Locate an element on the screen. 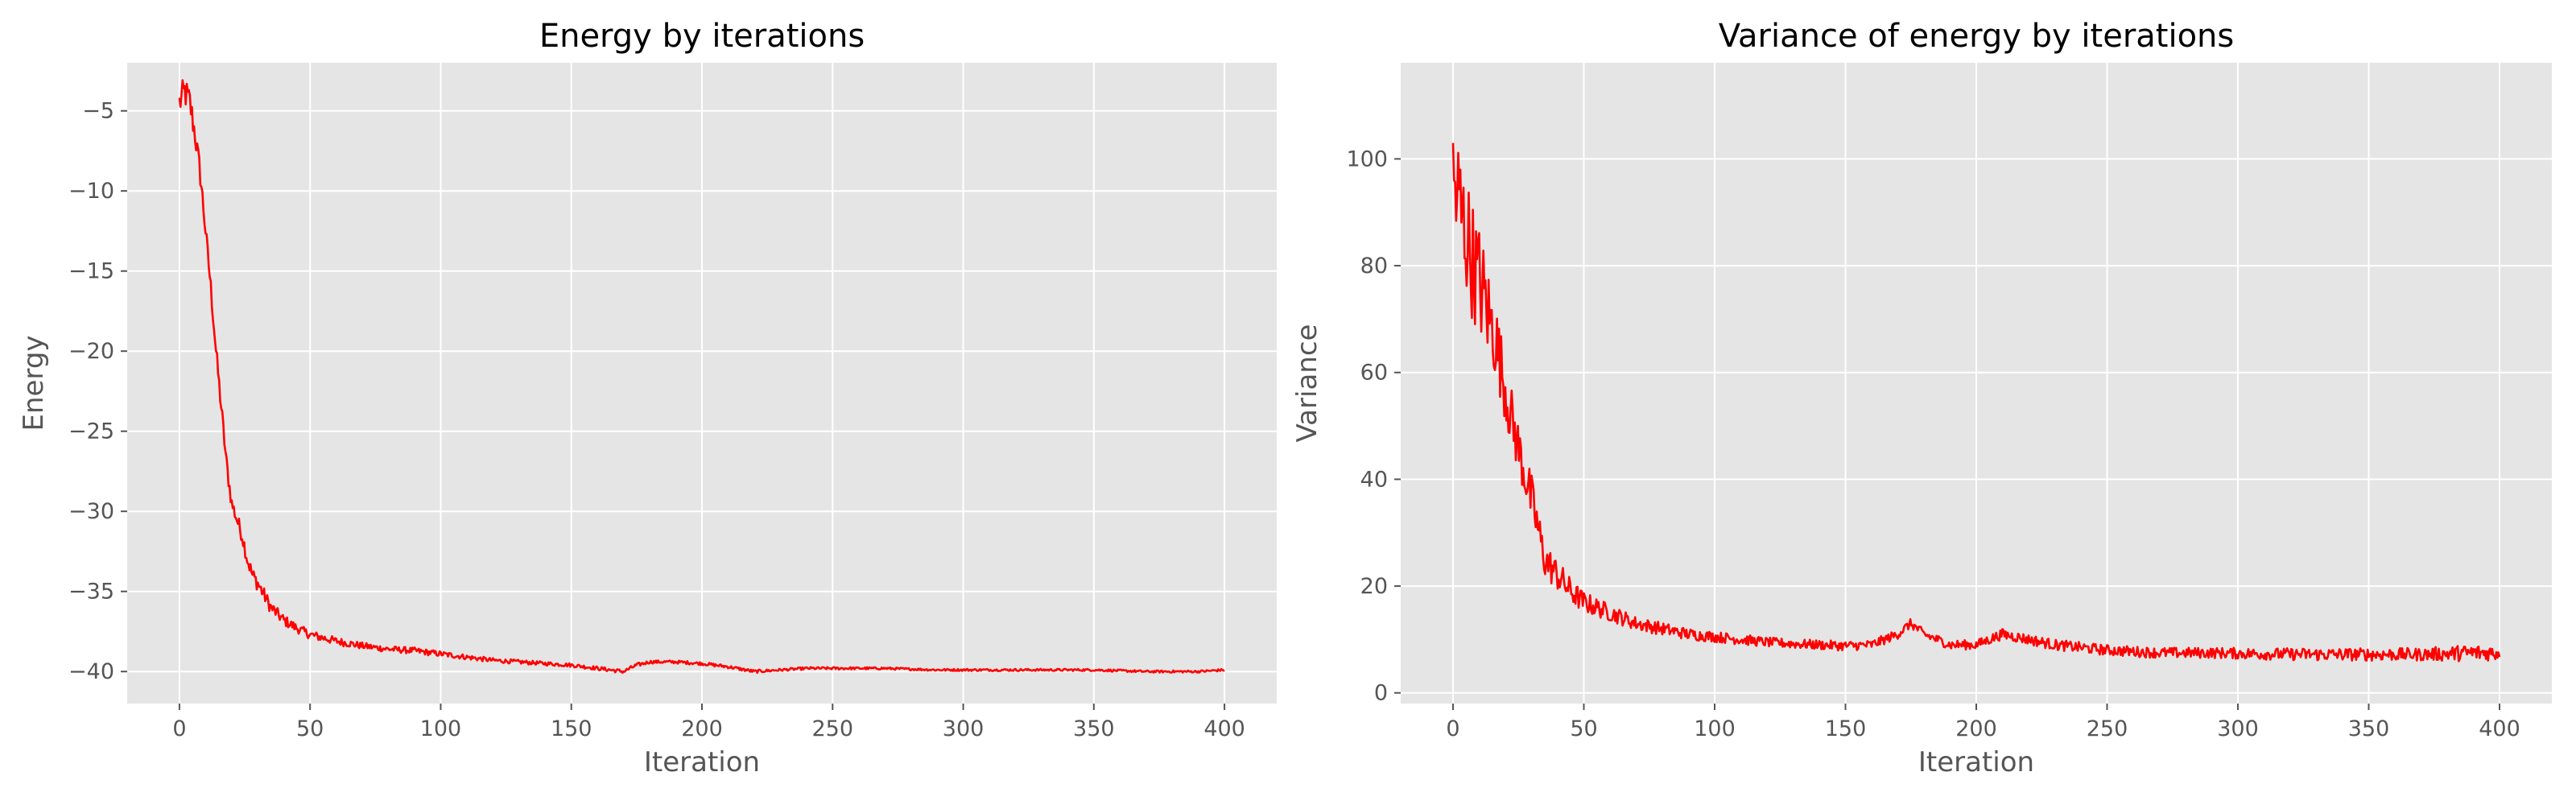 This screenshot has width=2576, height=805. y-tick-label: −40 is located at coordinates (91, 671).